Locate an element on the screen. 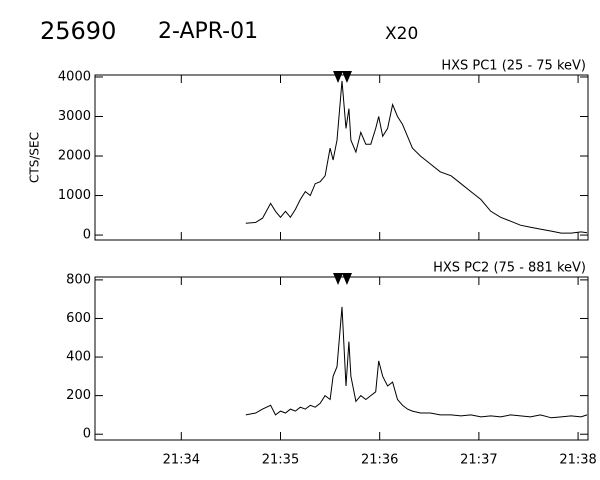 This screenshot has height=480, width=600. x-tick-label: 21:38 is located at coordinates (577, 460).